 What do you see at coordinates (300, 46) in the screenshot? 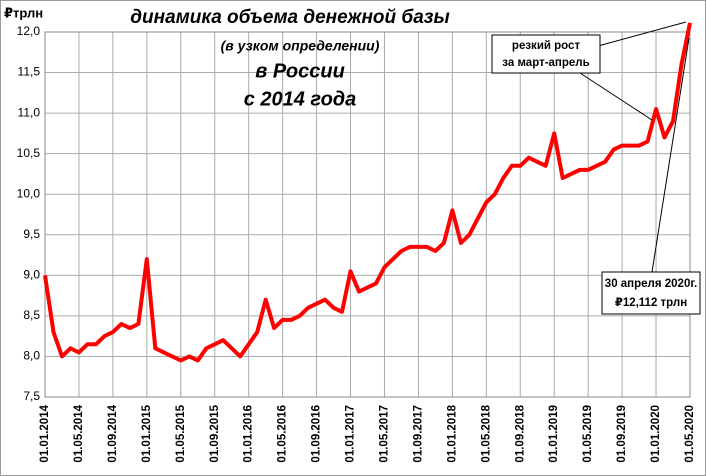
I see `chart-subtitle: (в узком определении)` at bounding box center [300, 46].